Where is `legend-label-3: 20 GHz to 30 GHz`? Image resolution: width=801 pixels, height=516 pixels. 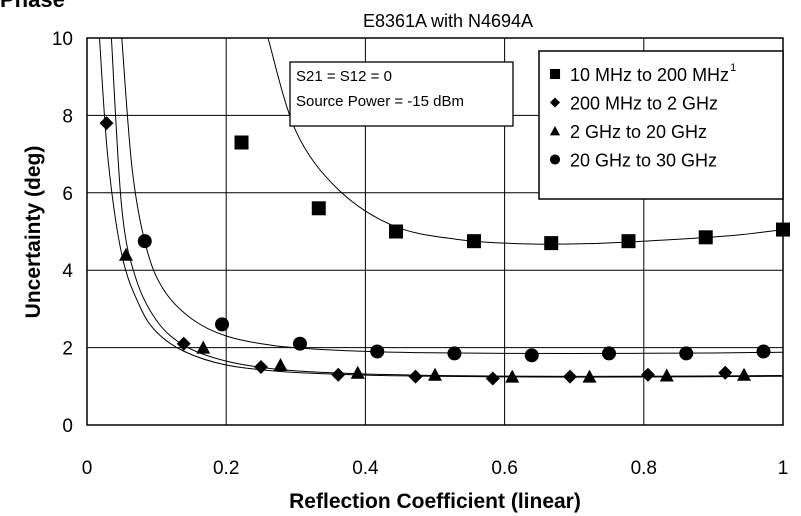 legend-label-3: 20 GHz to 30 GHz is located at coordinates (643, 161).